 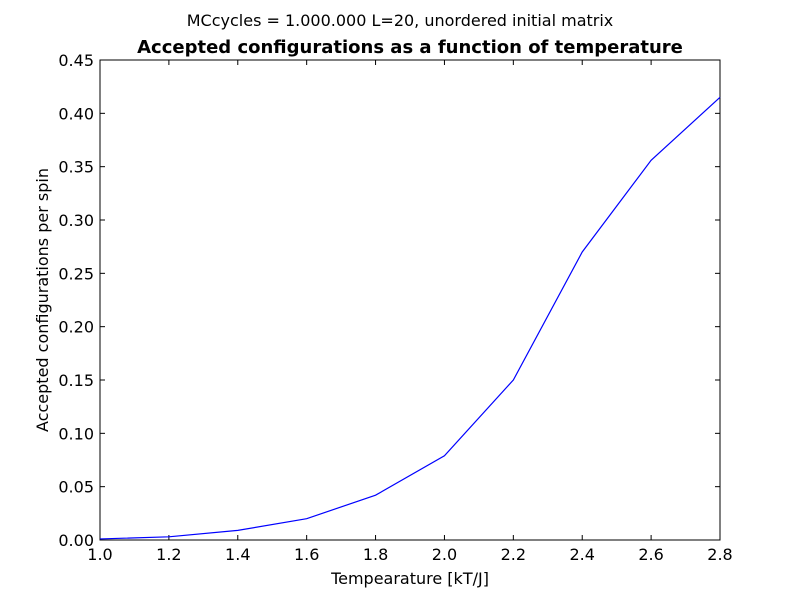 What do you see at coordinates (42, 300) in the screenshot?
I see `y-axis-label: Accepted configurations per spin` at bounding box center [42, 300].